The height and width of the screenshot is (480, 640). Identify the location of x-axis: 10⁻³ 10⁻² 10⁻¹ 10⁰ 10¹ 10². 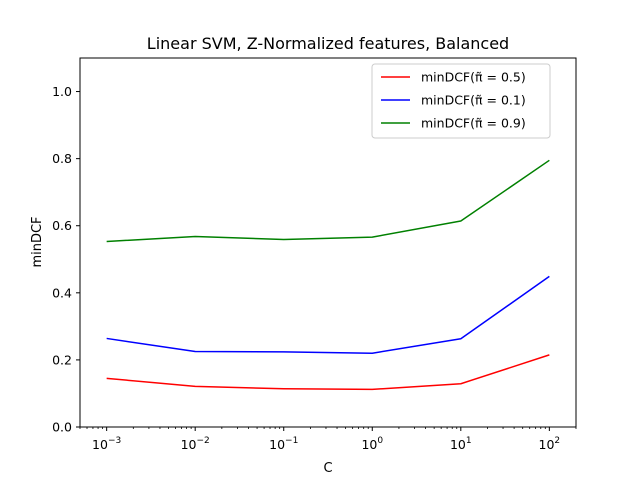
(328, 439).